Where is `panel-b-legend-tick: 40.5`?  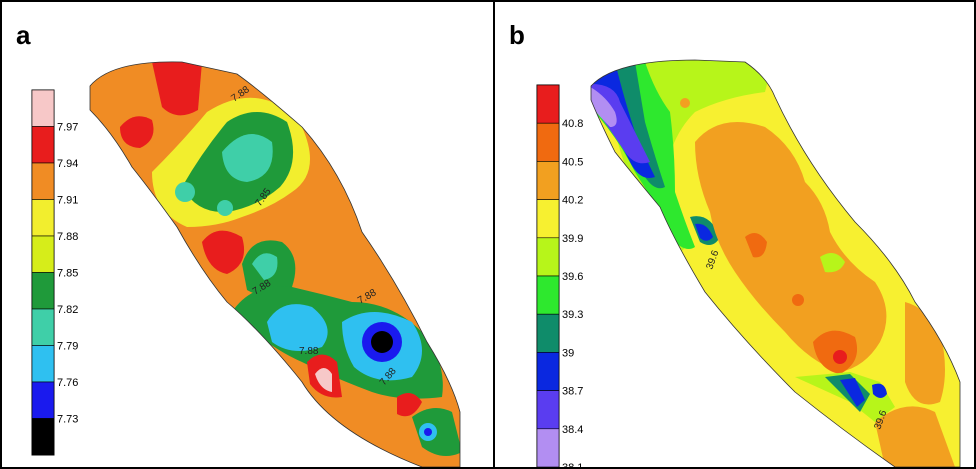 panel-b-legend-tick: 40.5 is located at coordinates (572, 162).